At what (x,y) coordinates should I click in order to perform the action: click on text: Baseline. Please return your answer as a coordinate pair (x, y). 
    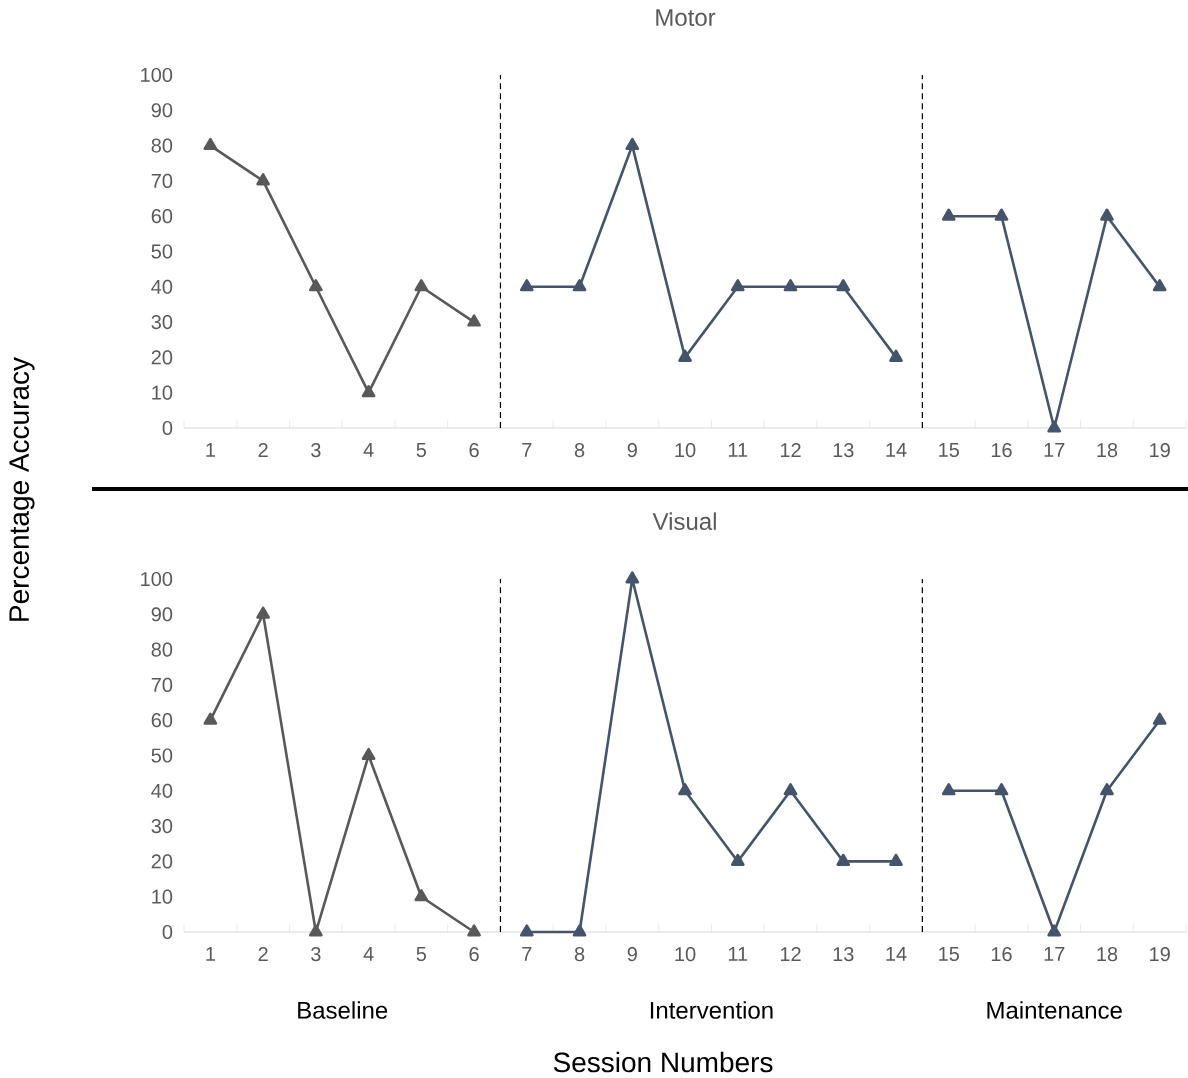
    Looking at the image, I should click on (343, 1010).